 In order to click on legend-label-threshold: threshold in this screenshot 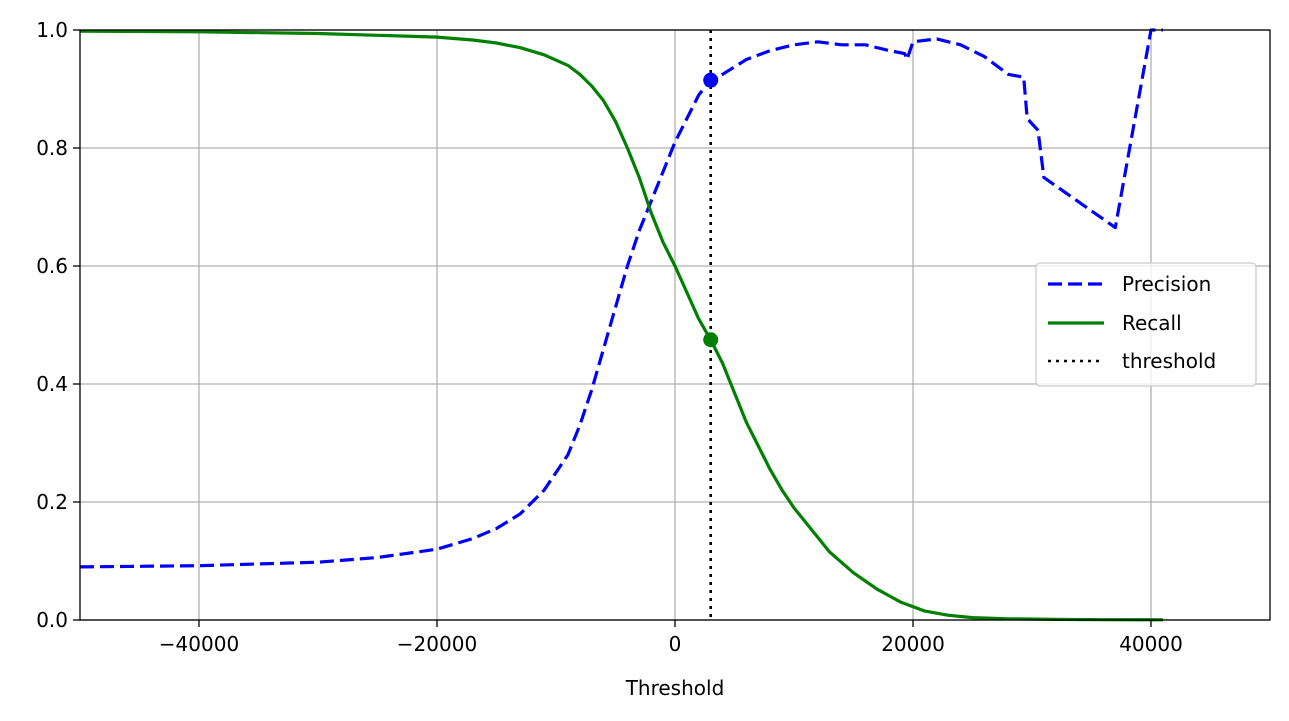, I will do `click(1169, 361)`.